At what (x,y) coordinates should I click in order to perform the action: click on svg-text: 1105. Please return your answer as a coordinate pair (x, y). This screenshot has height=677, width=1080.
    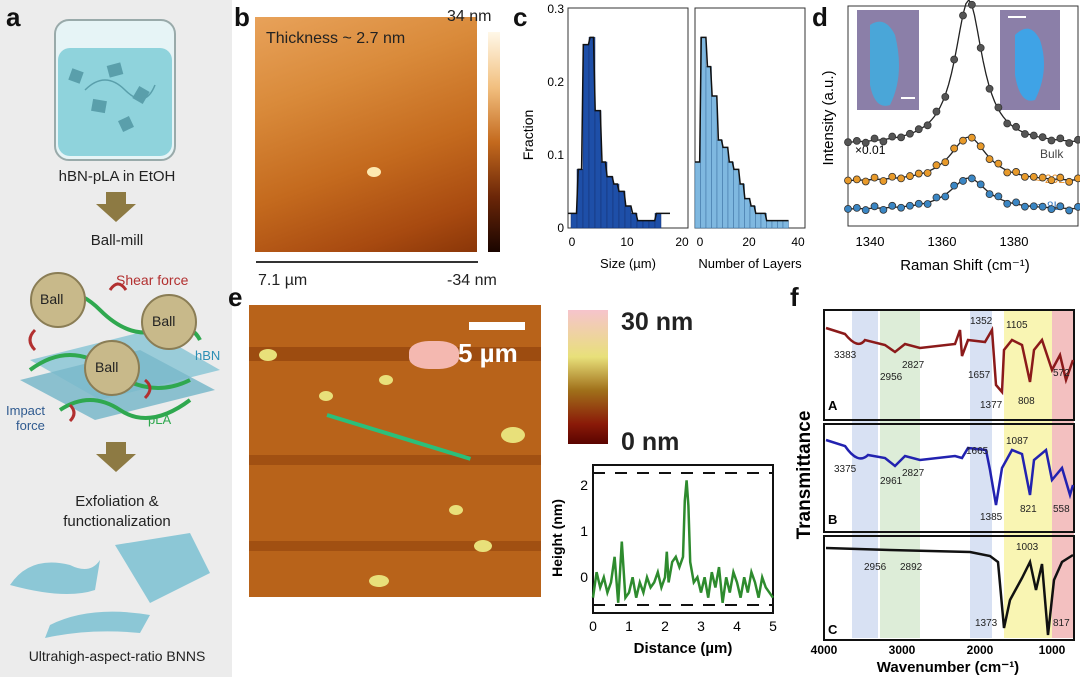
    Looking at the image, I should click on (1017, 325).